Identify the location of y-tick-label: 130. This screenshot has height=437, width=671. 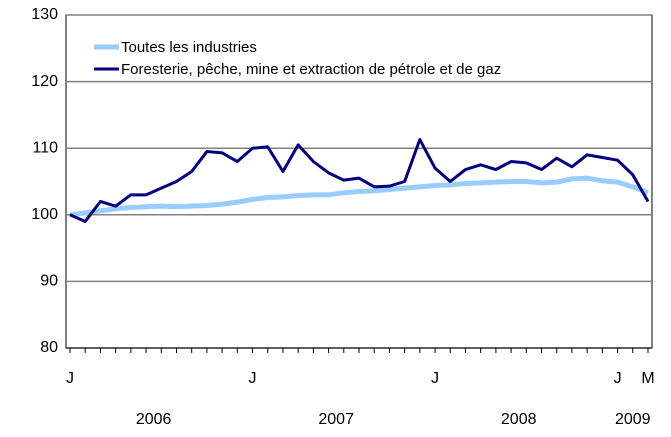
(44, 14).